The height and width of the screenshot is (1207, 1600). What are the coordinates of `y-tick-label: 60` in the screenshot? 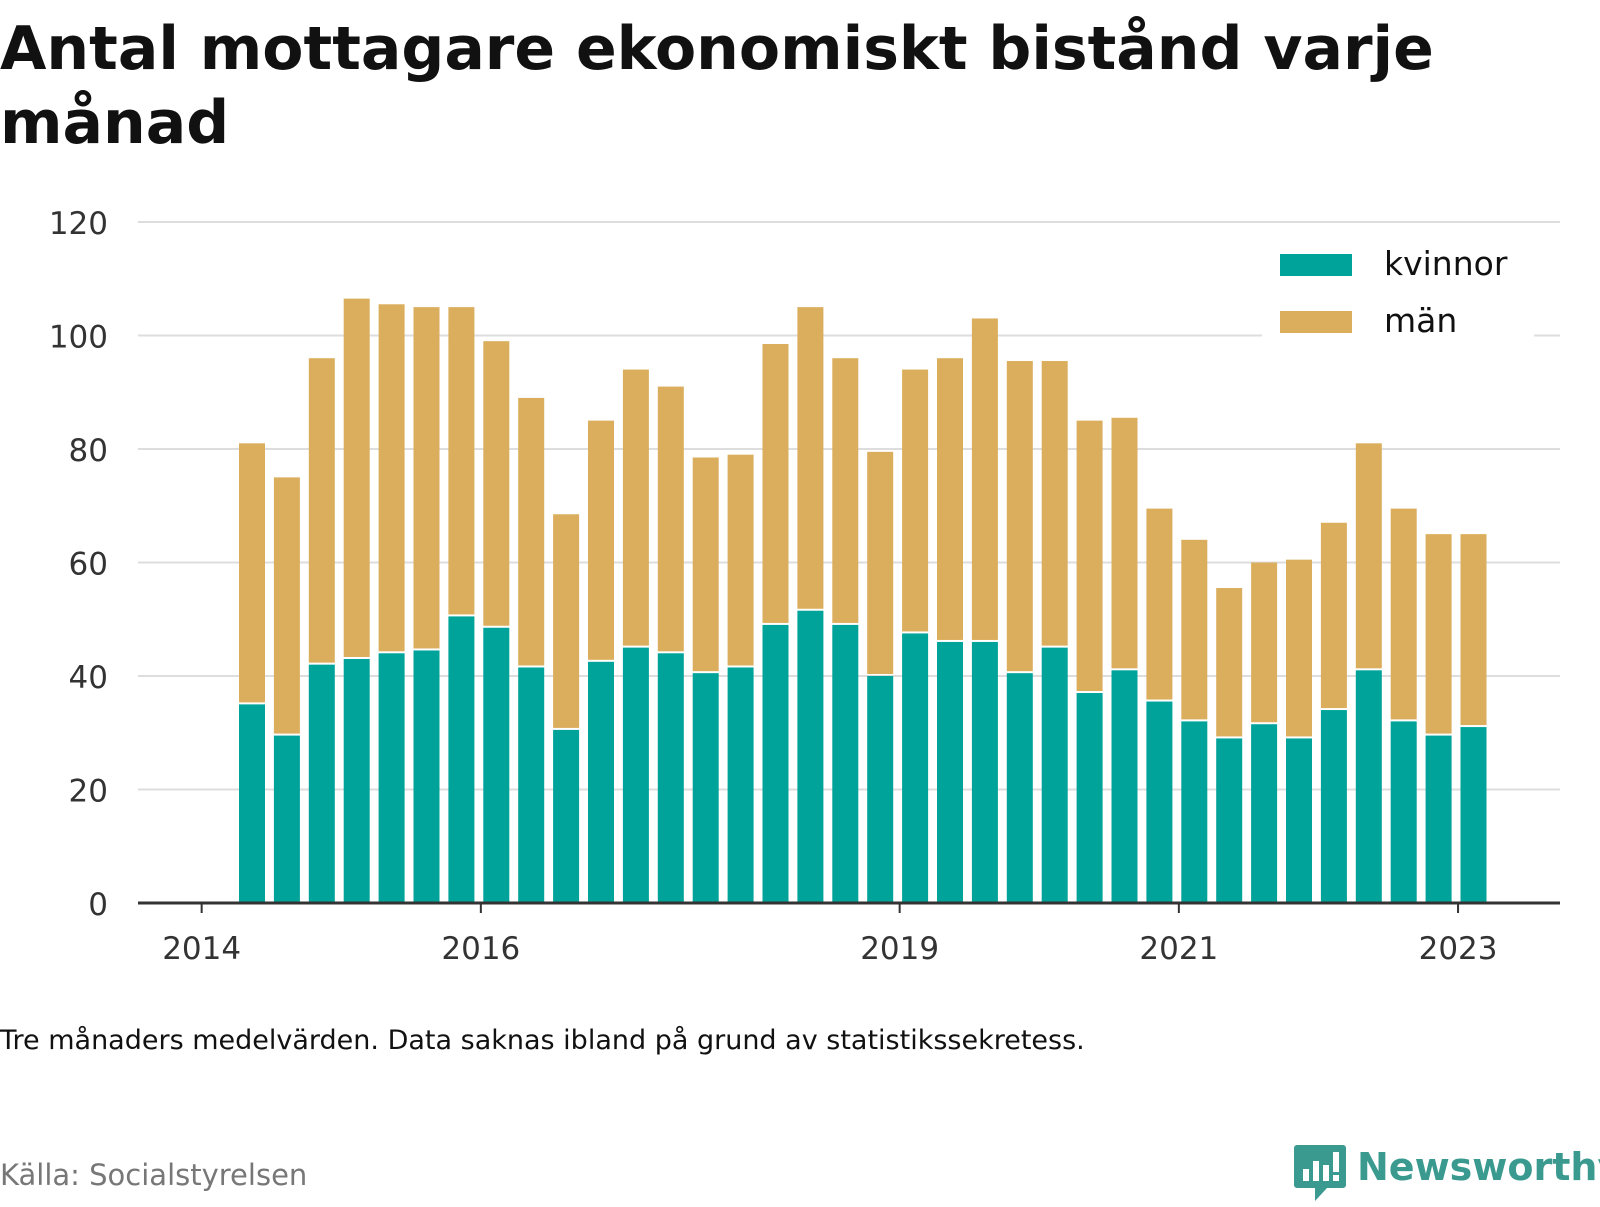 It's located at (88, 565).